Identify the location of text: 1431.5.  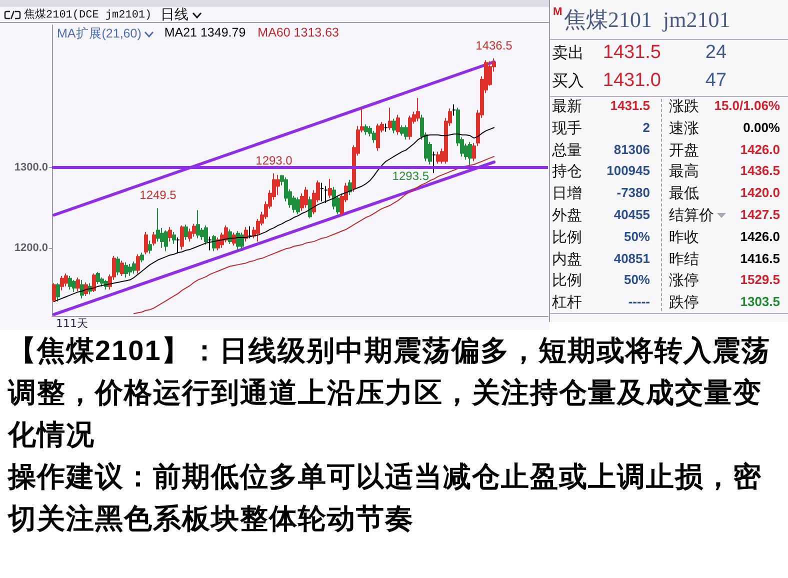
(631, 53).